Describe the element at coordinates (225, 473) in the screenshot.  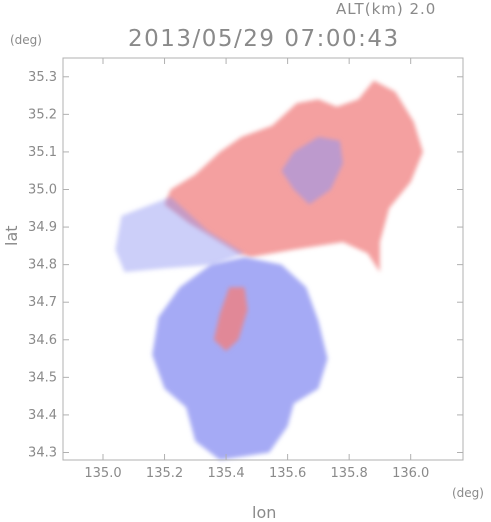
I see `x-tick-label: 135.4` at that location.